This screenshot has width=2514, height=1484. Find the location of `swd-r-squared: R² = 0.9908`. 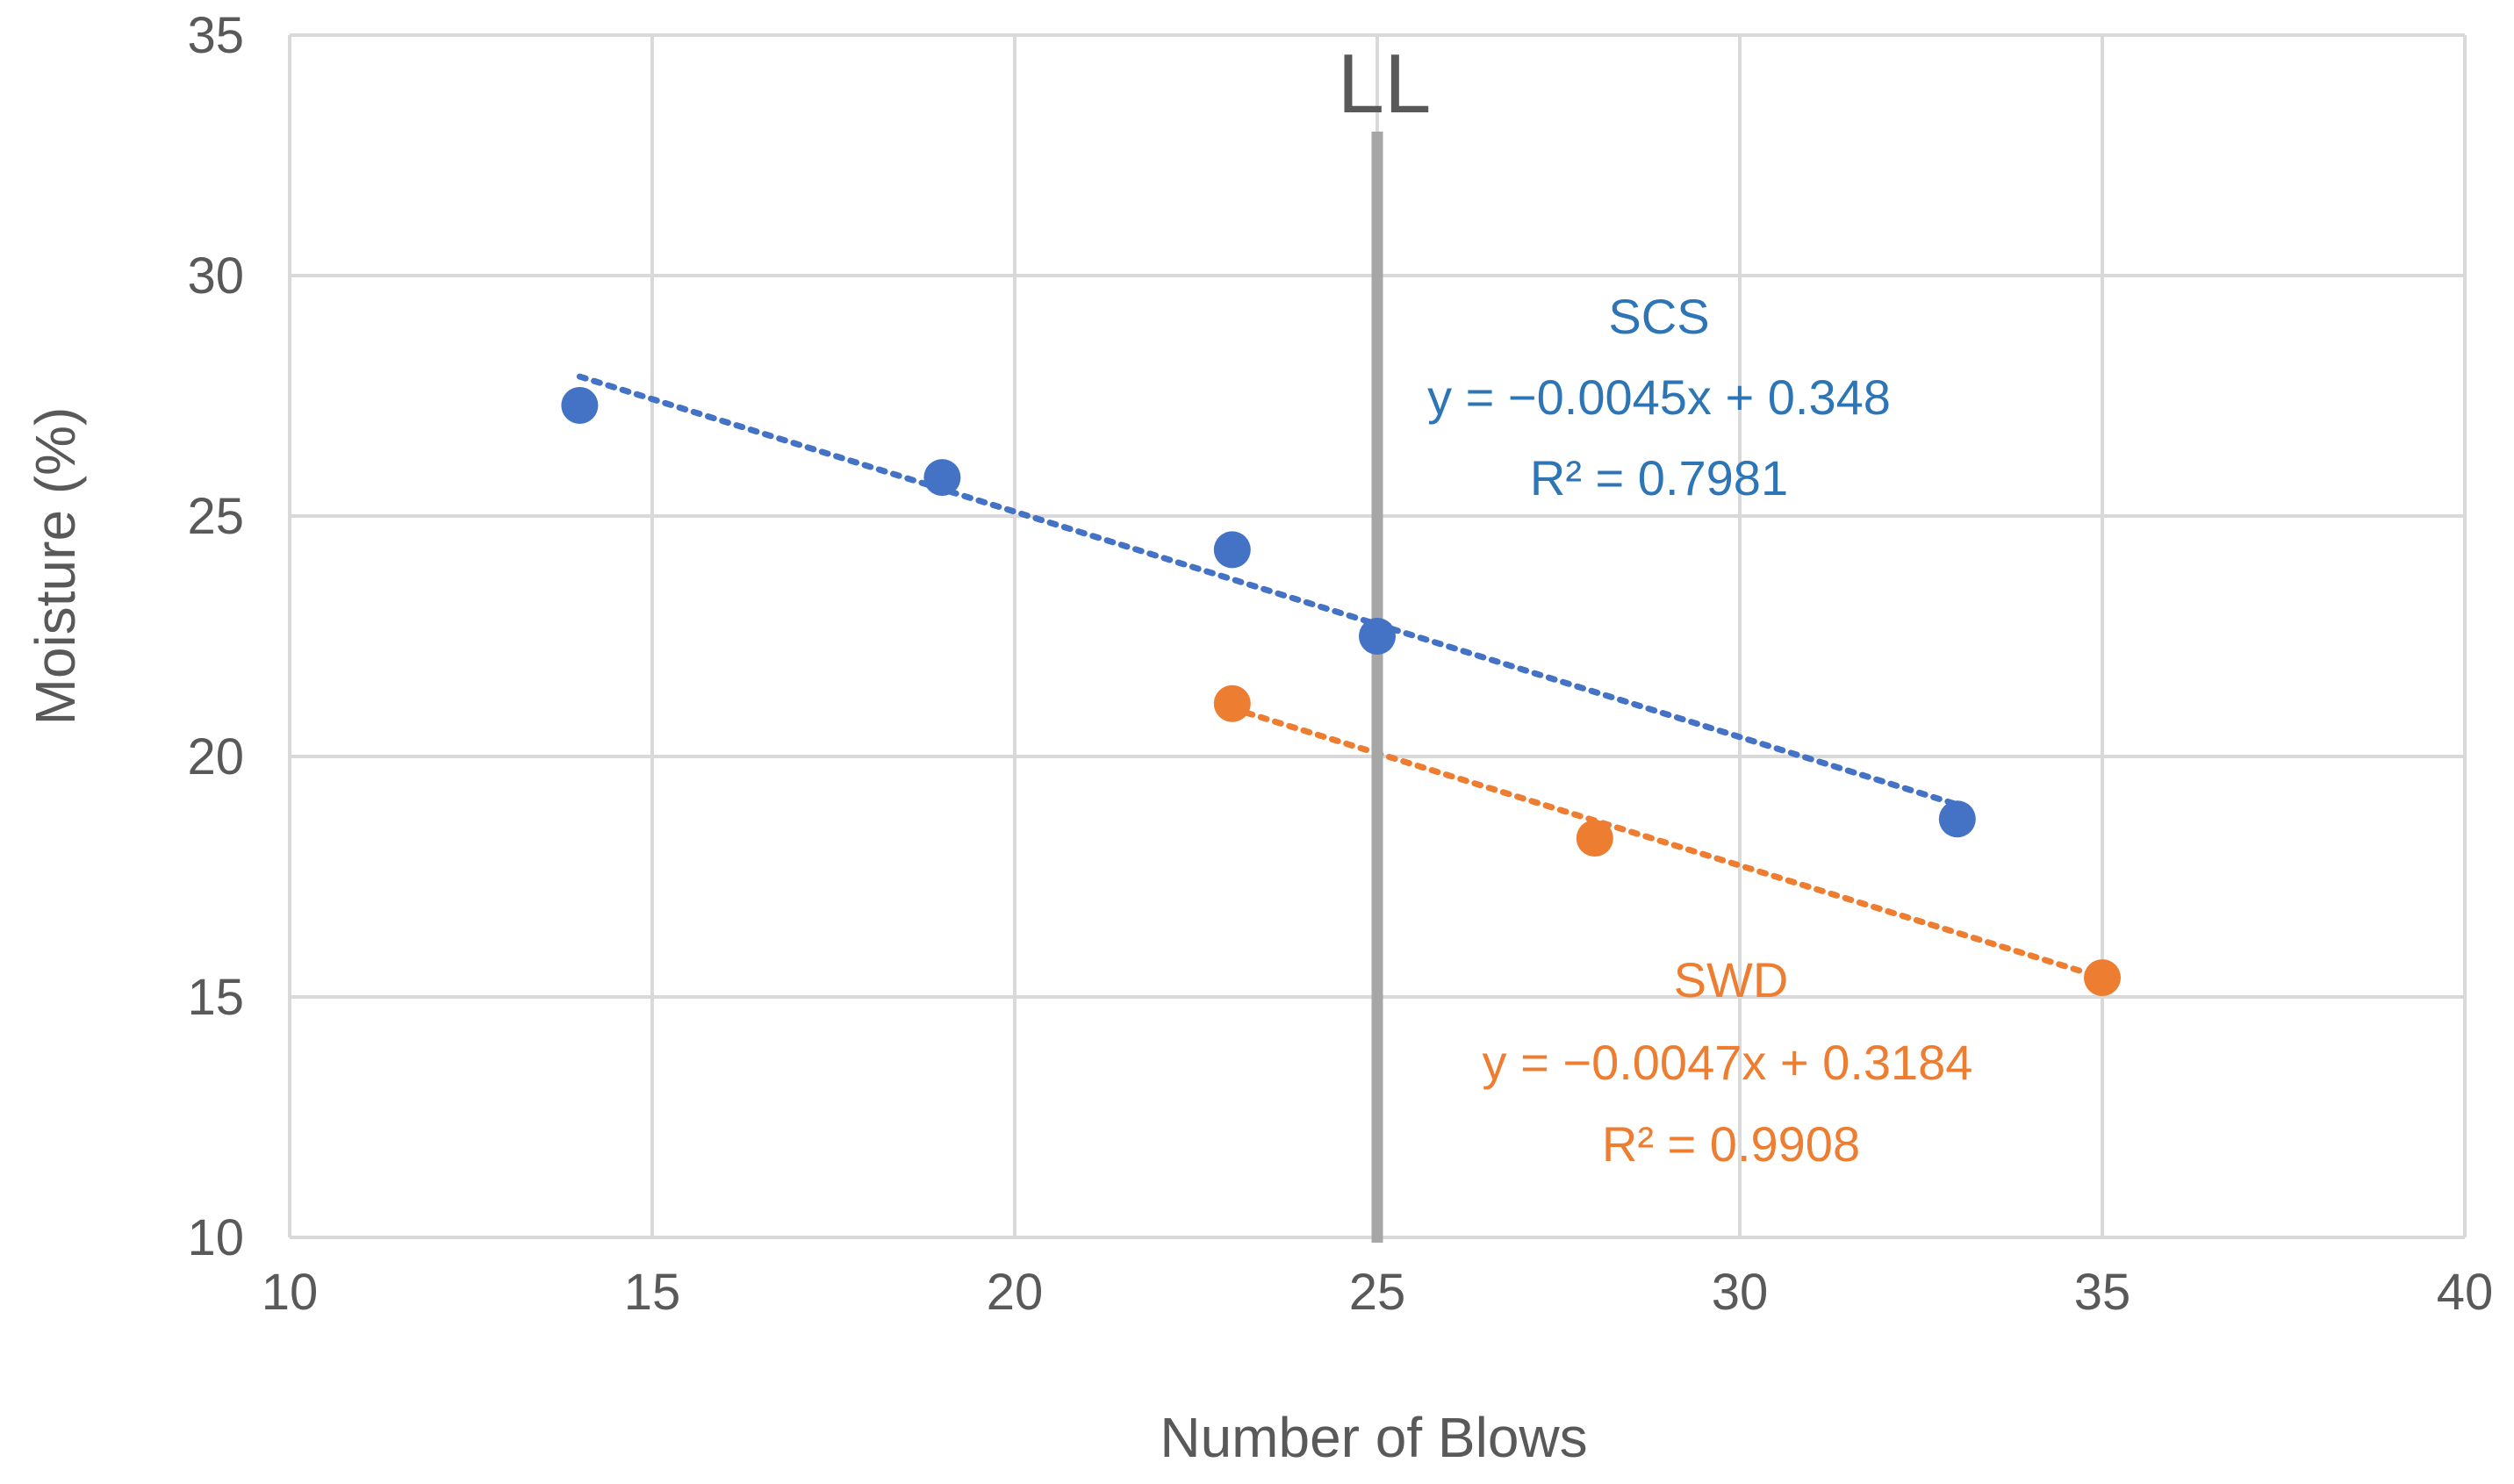

swd-r-squared: R² = 0.9908 is located at coordinates (1731, 1144).